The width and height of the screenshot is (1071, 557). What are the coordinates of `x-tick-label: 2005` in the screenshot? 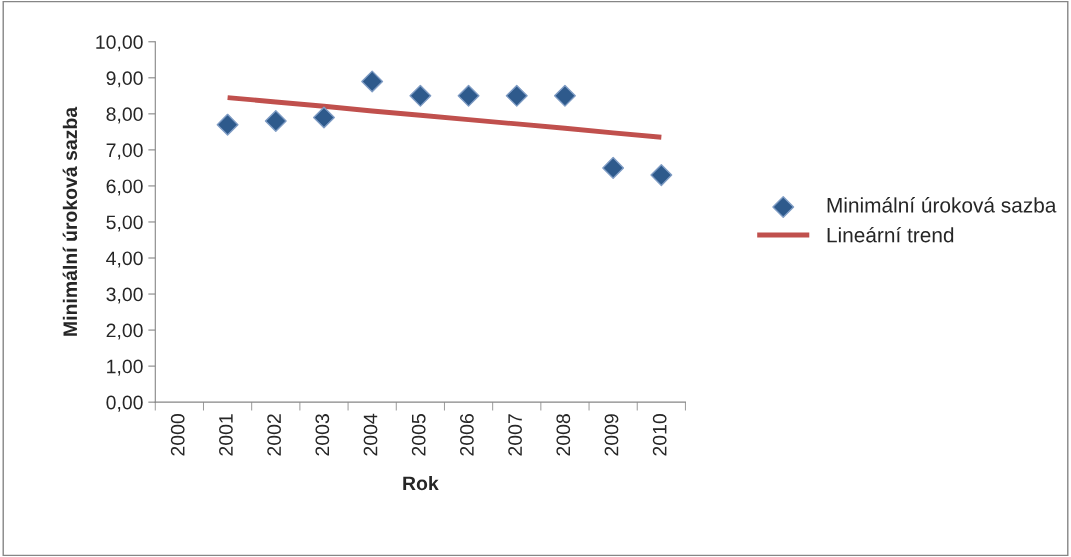 It's located at (418, 435).